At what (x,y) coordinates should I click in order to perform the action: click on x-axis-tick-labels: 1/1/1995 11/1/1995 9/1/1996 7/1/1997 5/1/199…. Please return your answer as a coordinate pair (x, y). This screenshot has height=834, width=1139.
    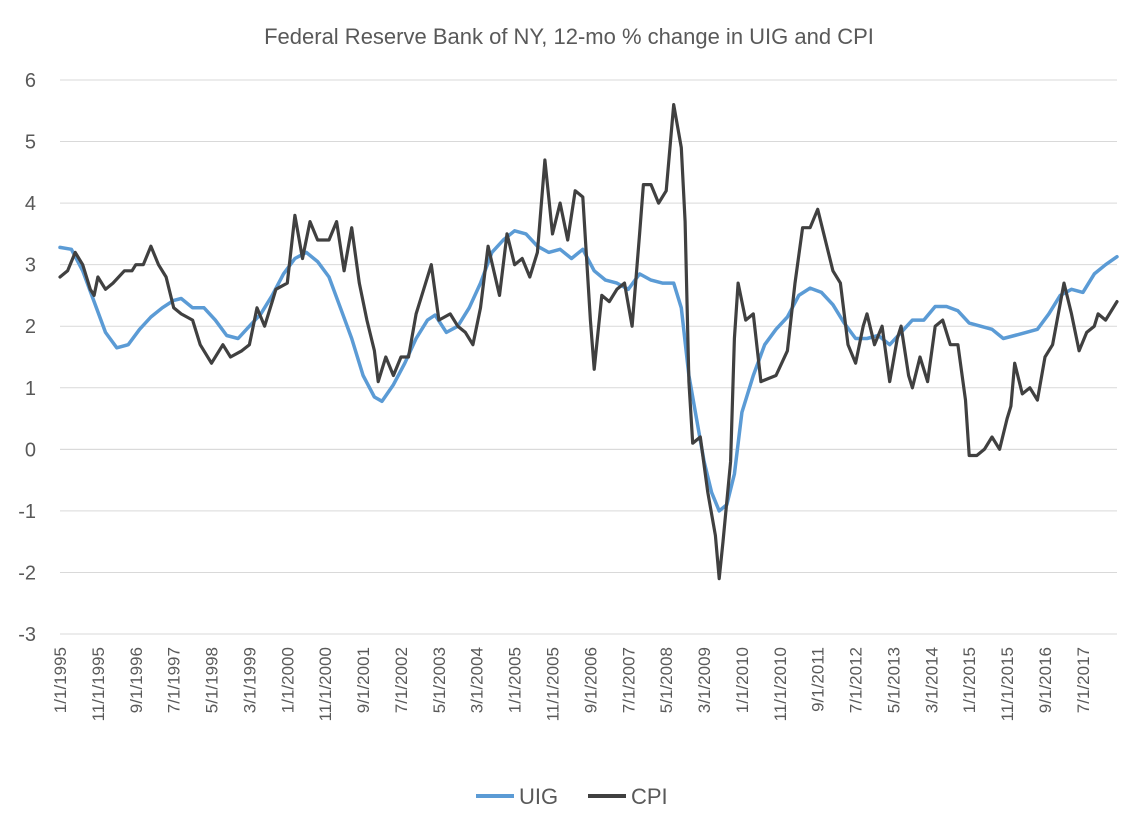
    Looking at the image, I should click on (572, 684).